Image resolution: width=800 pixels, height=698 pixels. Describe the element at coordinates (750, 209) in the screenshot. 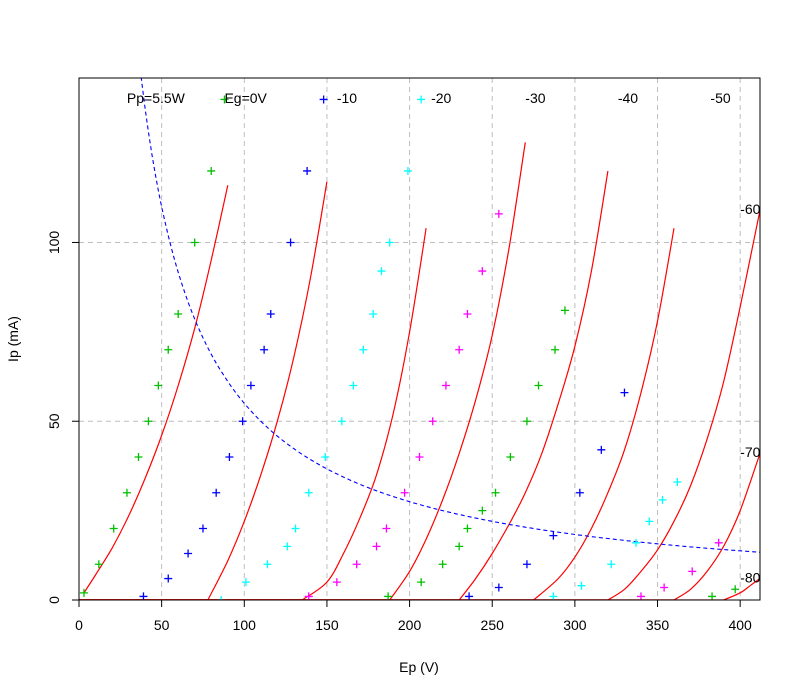

I see `curve-label: -60` at that location.